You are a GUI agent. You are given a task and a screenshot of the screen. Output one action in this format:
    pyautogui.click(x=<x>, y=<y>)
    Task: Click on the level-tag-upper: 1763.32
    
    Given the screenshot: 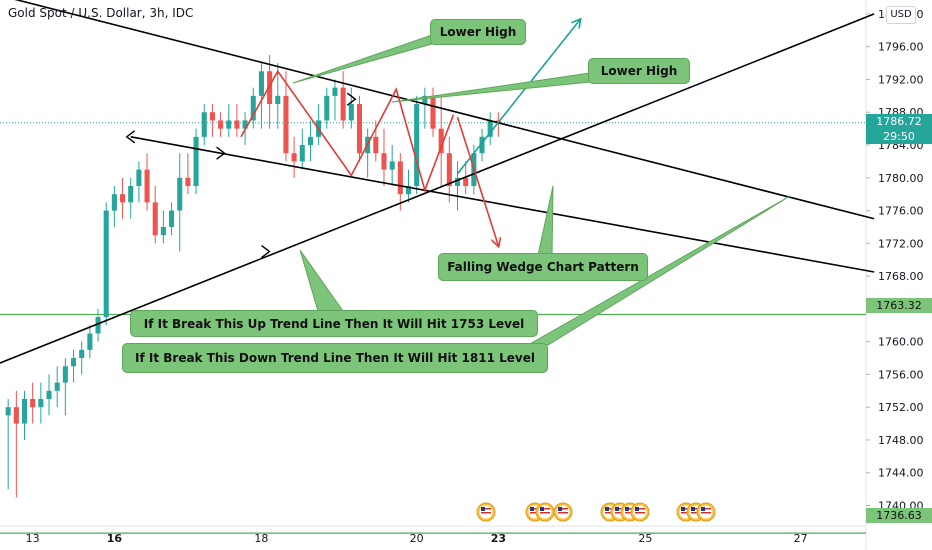 What is the action you would take?
    pyautogui.click(x=899, y=305)
    